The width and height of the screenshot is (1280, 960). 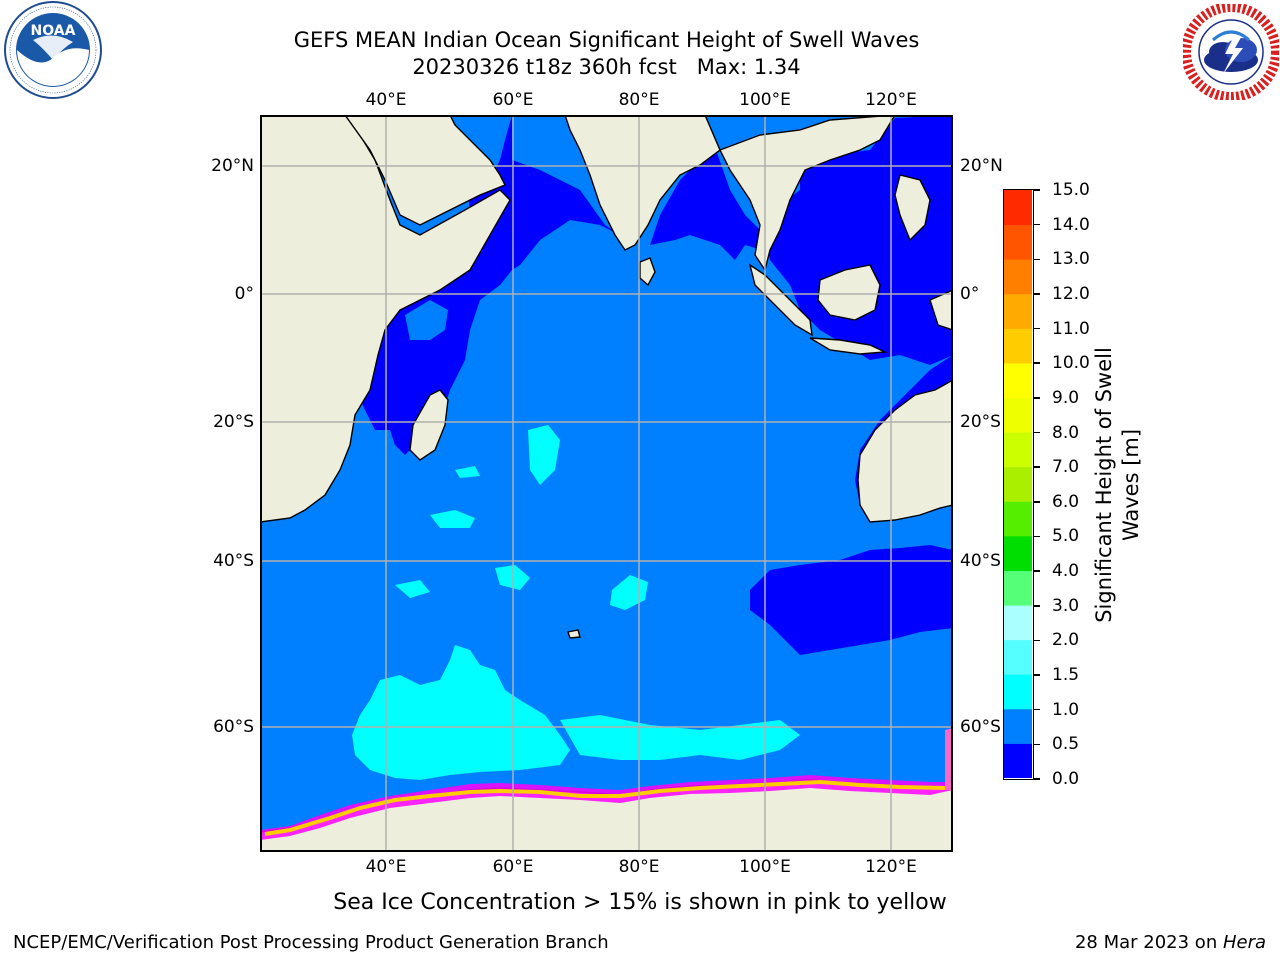 What do you see at coordinates (53, 50) in the screenshot?
I see `noaa-logo: NOAA` at bounding box center [53, 50].